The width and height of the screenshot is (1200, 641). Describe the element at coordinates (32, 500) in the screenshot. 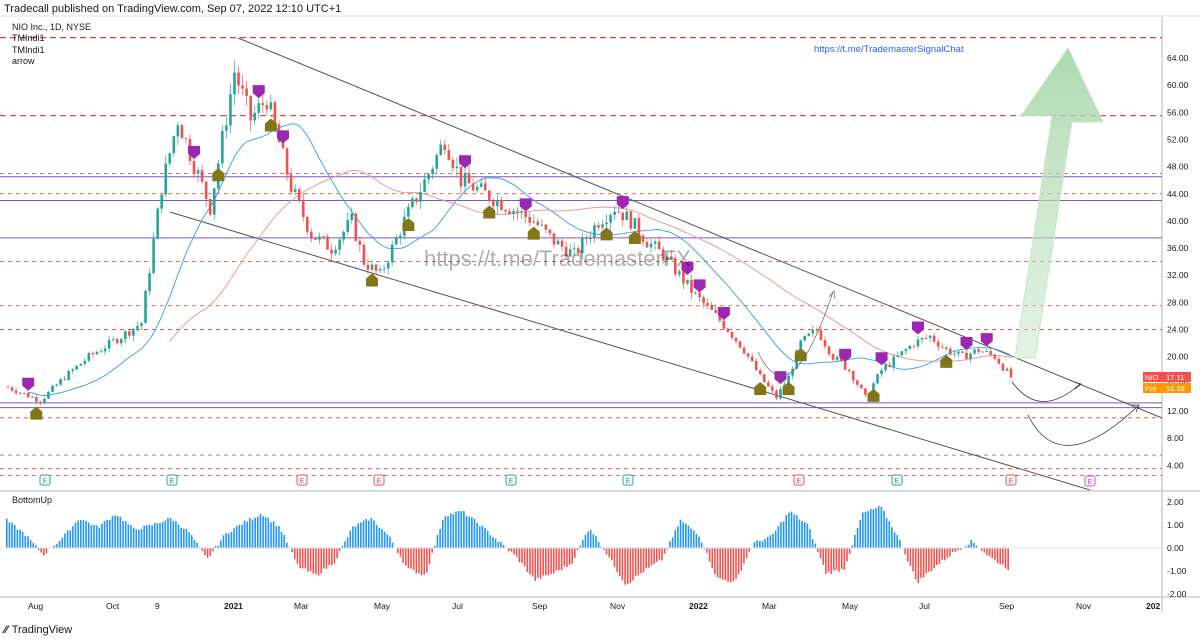

I see `indicator-title: BottomUp` at that location.